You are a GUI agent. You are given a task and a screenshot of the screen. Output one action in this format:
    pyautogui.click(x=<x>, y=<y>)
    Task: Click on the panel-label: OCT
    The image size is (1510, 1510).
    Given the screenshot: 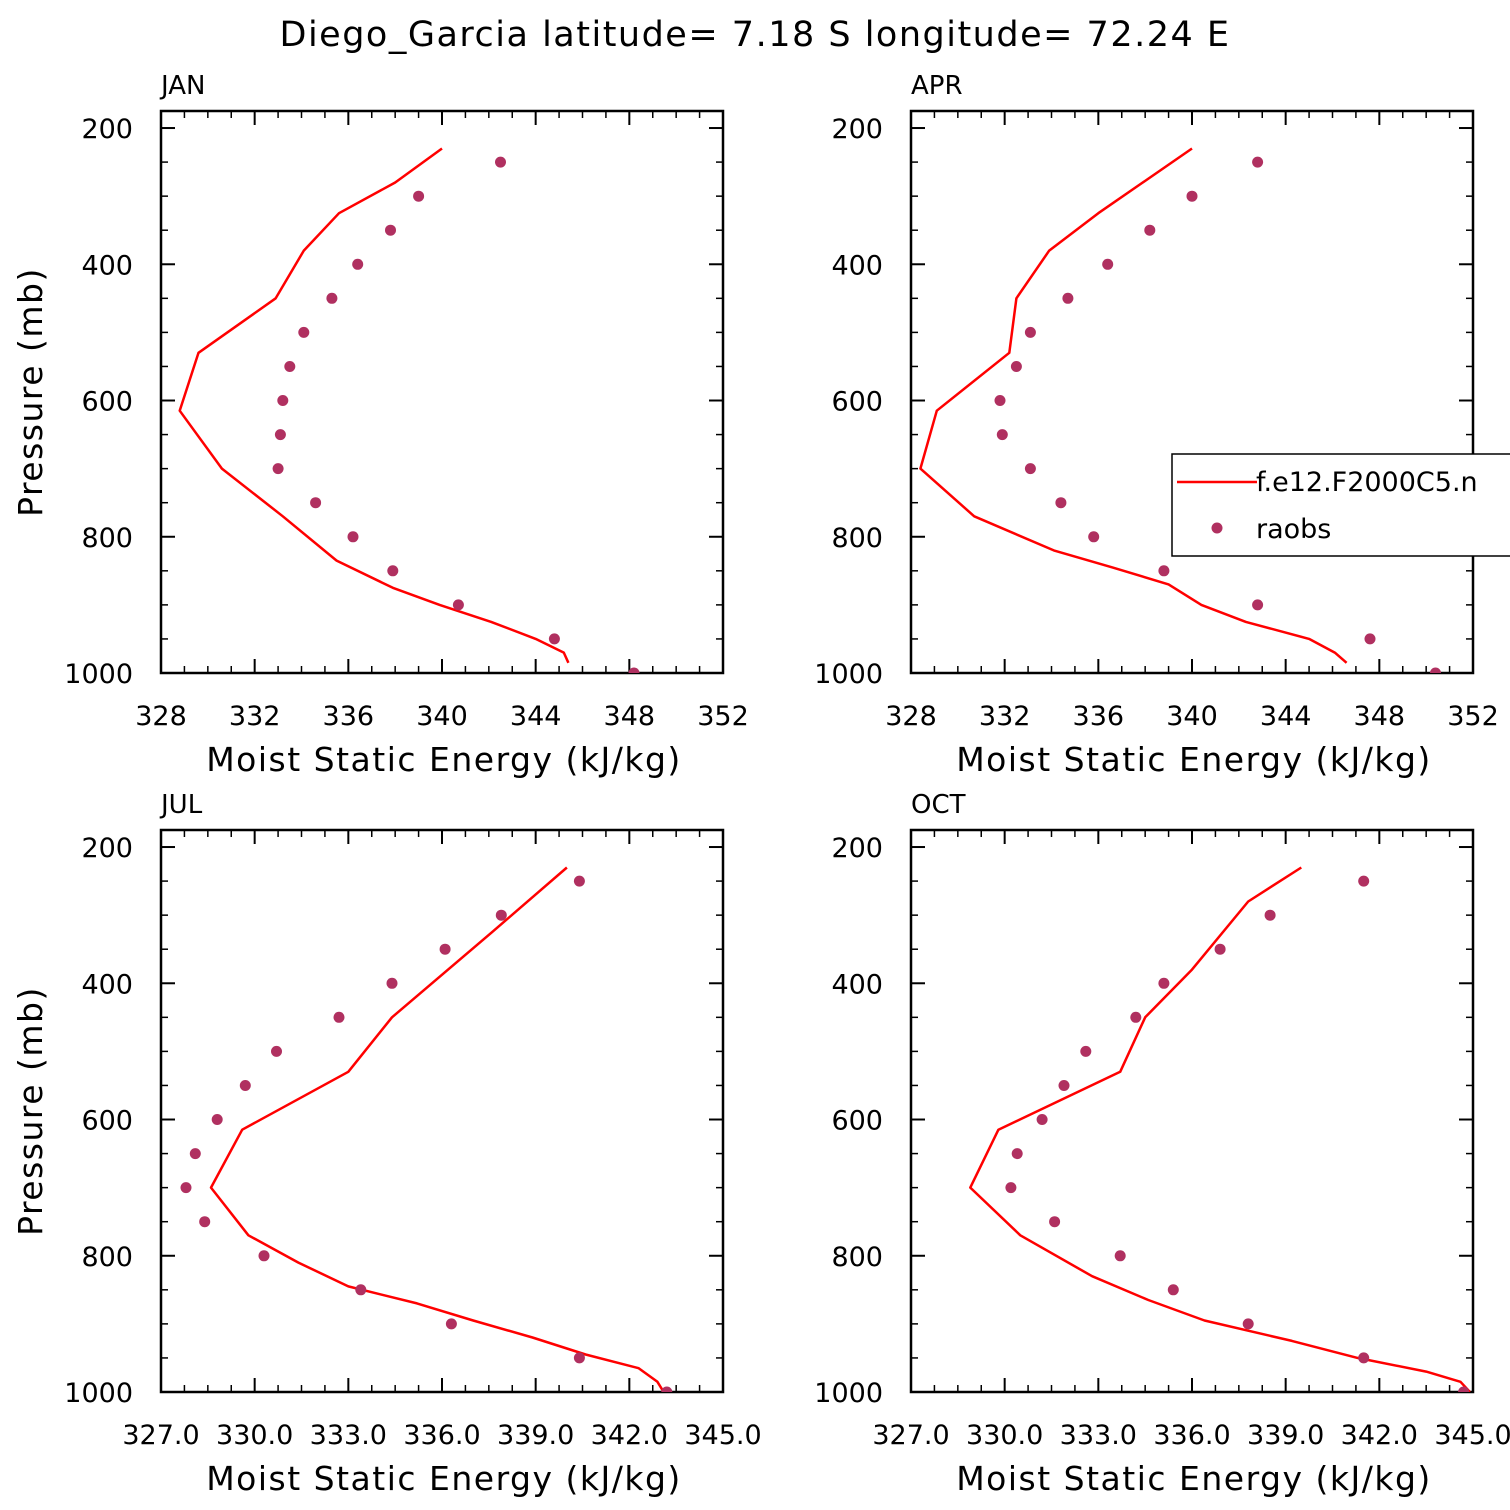 What is the action you would take?
    pyautogui.click(x=938, y=805)
    